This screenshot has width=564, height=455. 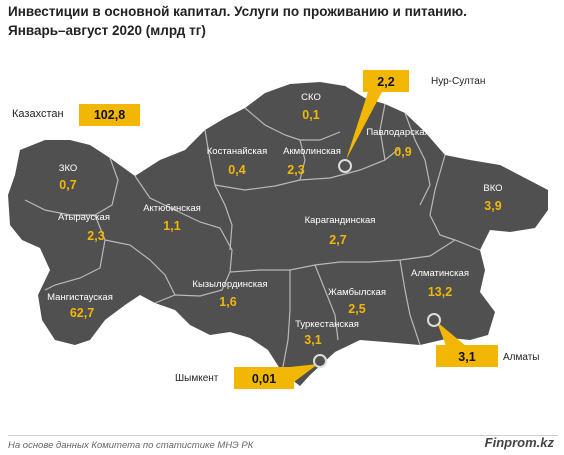 I want to click on region-akmola-value: 2,3, so click(x=295, y=170).